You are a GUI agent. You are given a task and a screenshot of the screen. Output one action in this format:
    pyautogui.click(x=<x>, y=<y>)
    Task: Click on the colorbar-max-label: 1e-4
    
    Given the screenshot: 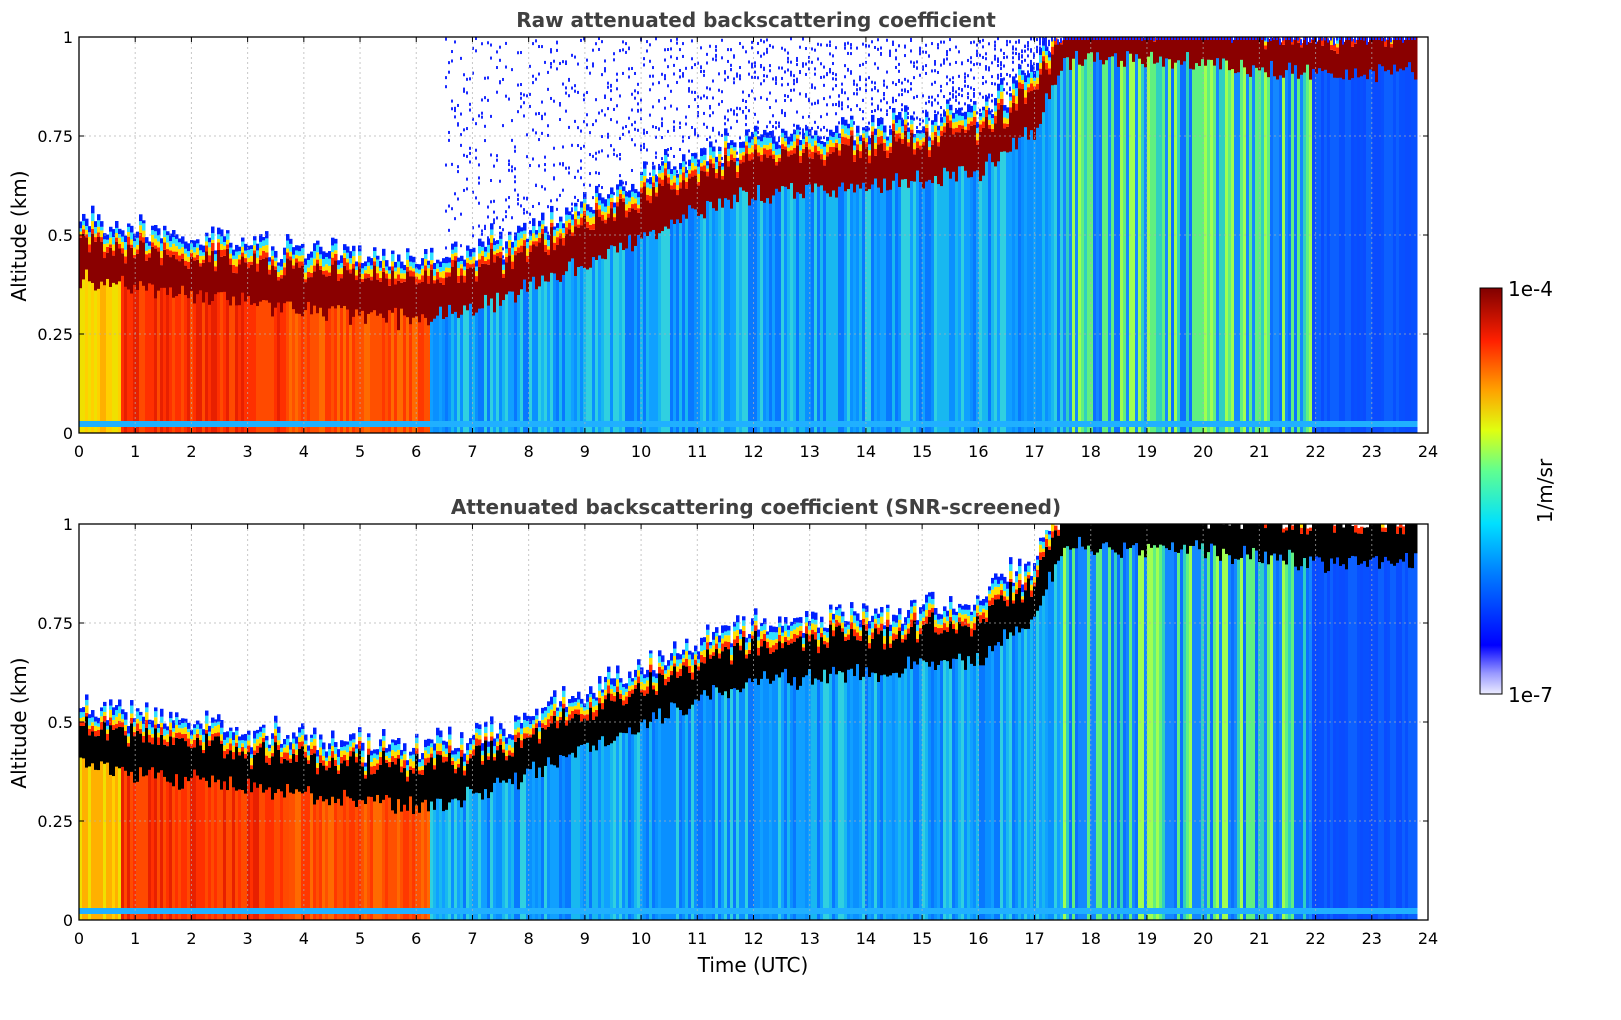 What is the action you would take?
    pyautogui.click(x=1530, y=289)
    